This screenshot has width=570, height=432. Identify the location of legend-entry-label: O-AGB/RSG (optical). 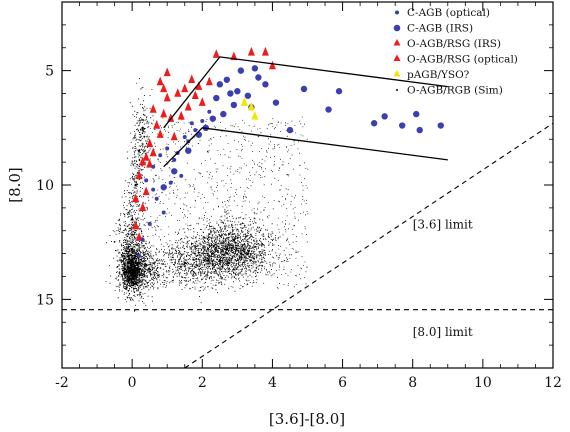
(462, 60).